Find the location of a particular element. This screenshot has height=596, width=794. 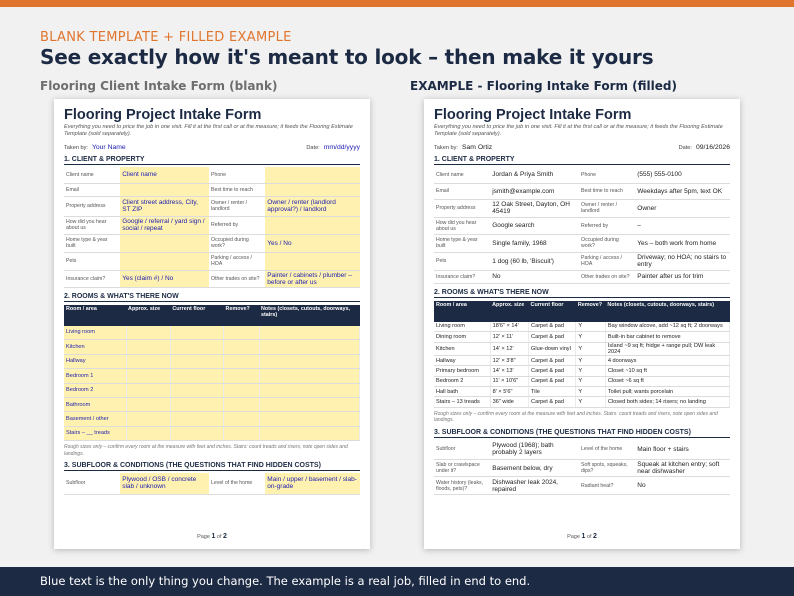

taken-by-label: Taken by: is located at coordinates (446, 148).